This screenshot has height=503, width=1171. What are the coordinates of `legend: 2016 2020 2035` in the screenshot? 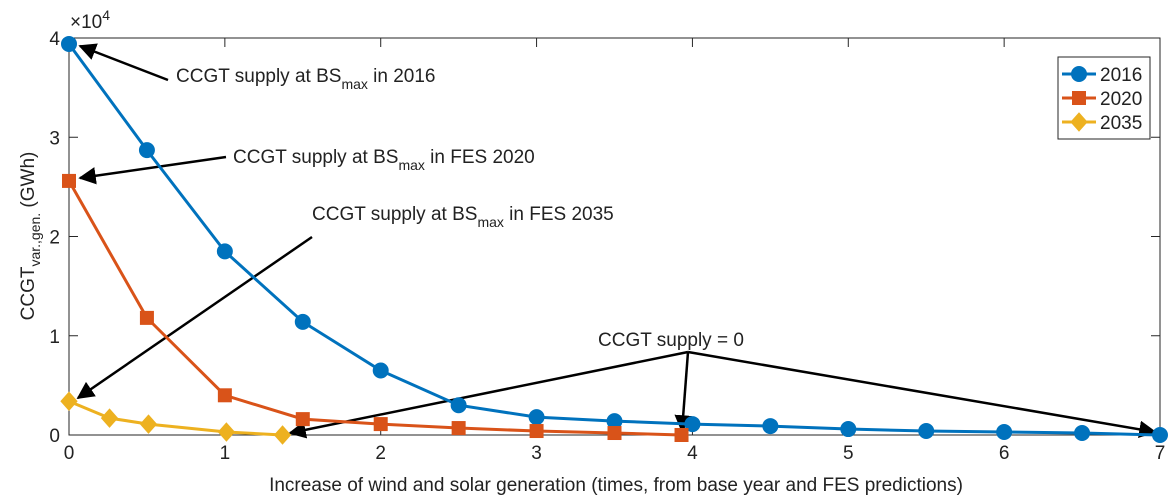 It's located at (1104, 98).